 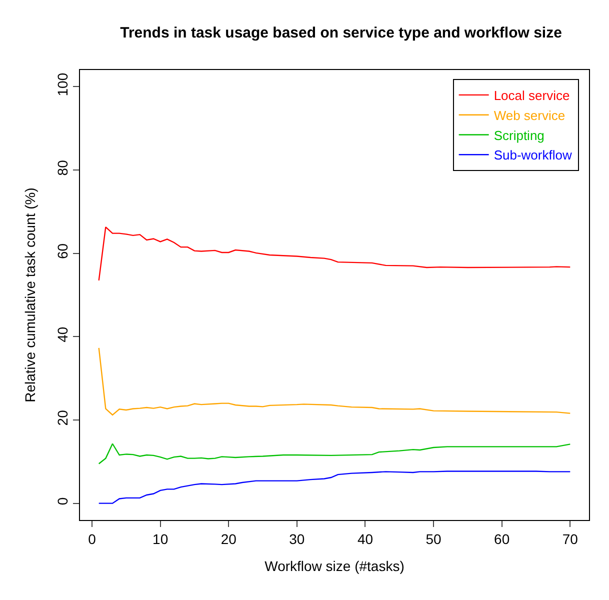 What do you see at coordinates (570, 538) in the screenshot?
I see `x-tick-label: 70` at bounding box center [570, 538].